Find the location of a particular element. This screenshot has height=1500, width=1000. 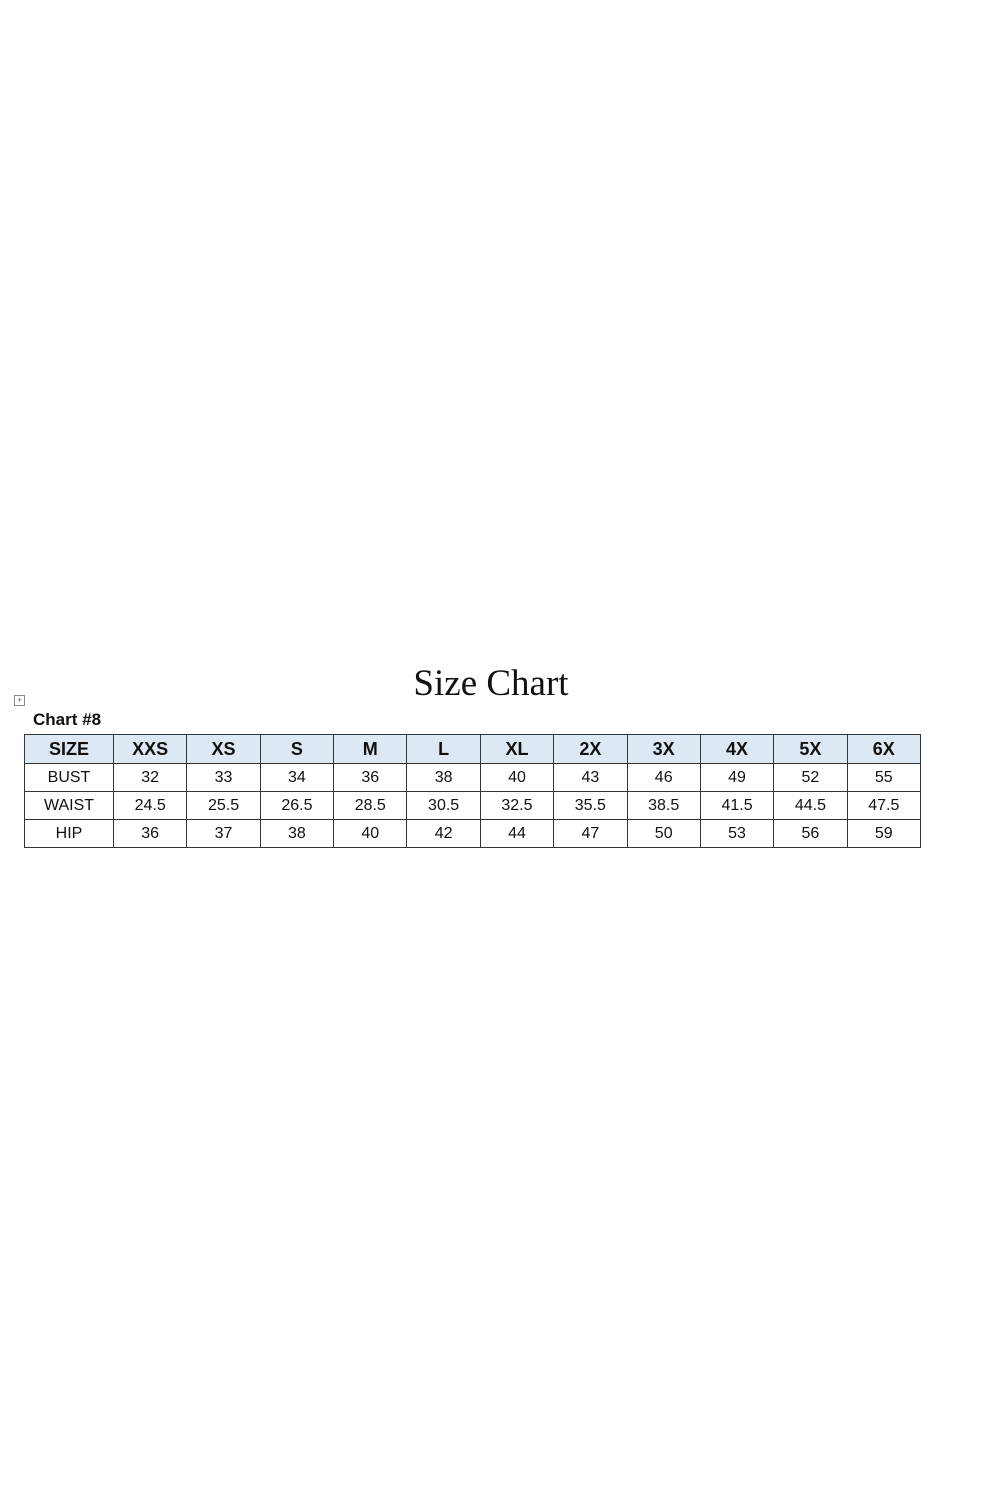

table-cell: 44.5 is located at coordinates (810, 805).